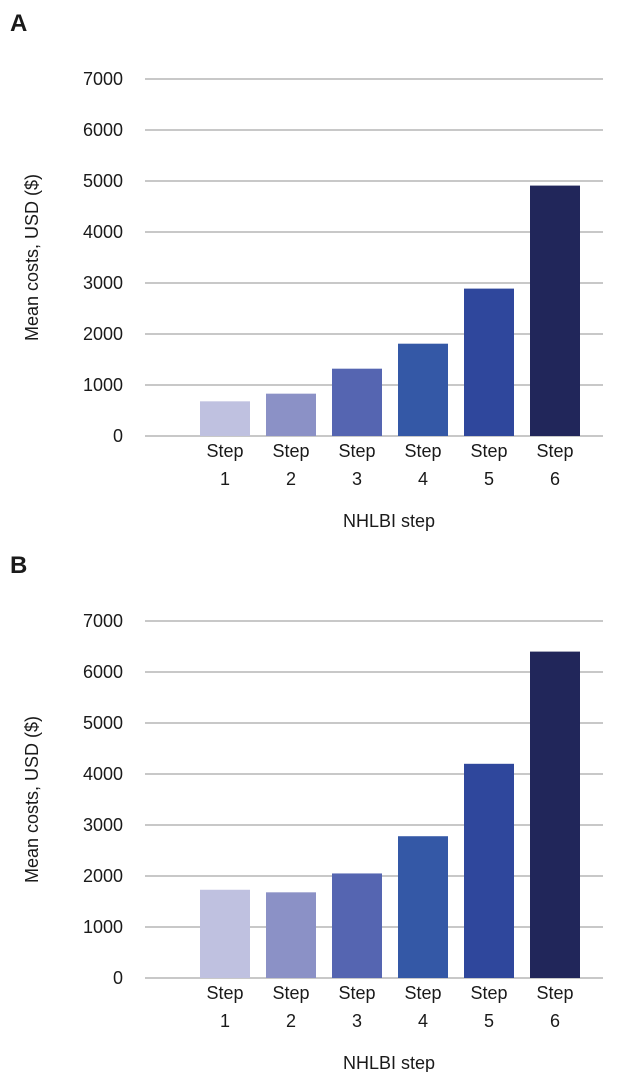 Image resolution: width=631 pixels, height=1072 pixels. What do you see at coordinates (19, 565) in the screenshot?
I see `panel-b-label: B` at bounding box center [19, 565].